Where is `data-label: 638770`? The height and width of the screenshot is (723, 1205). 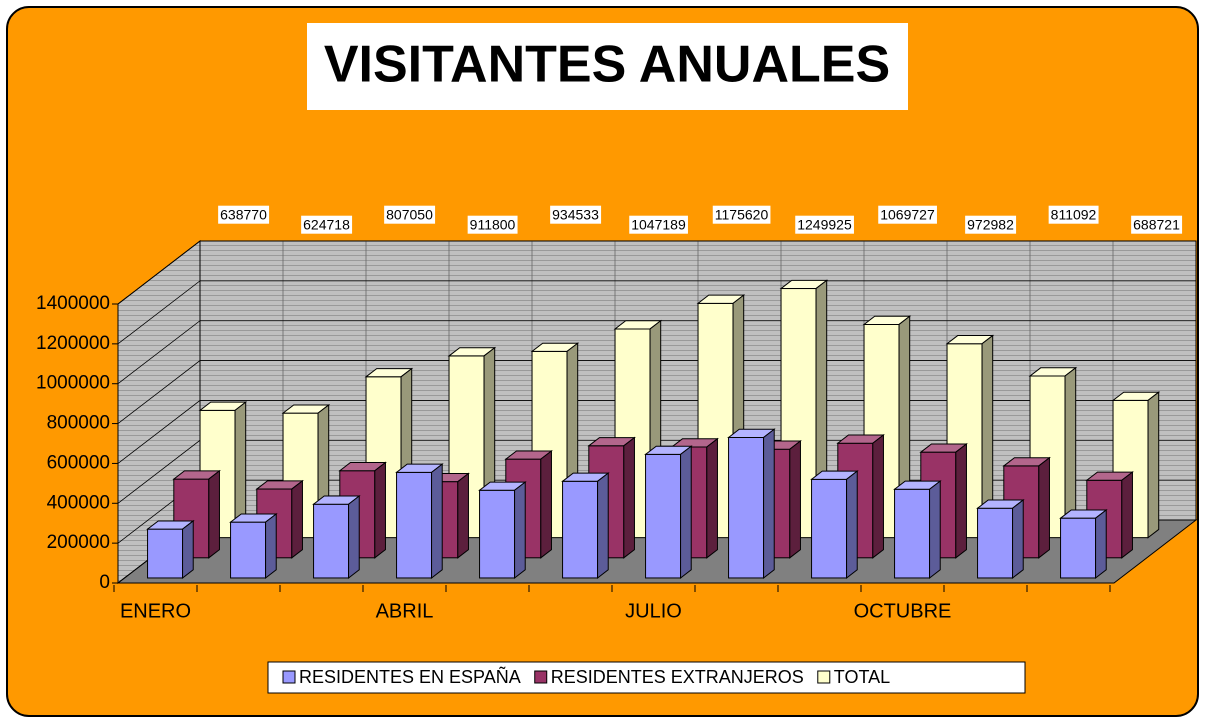 data-label: 638770 is located at coordinates (243, 215).